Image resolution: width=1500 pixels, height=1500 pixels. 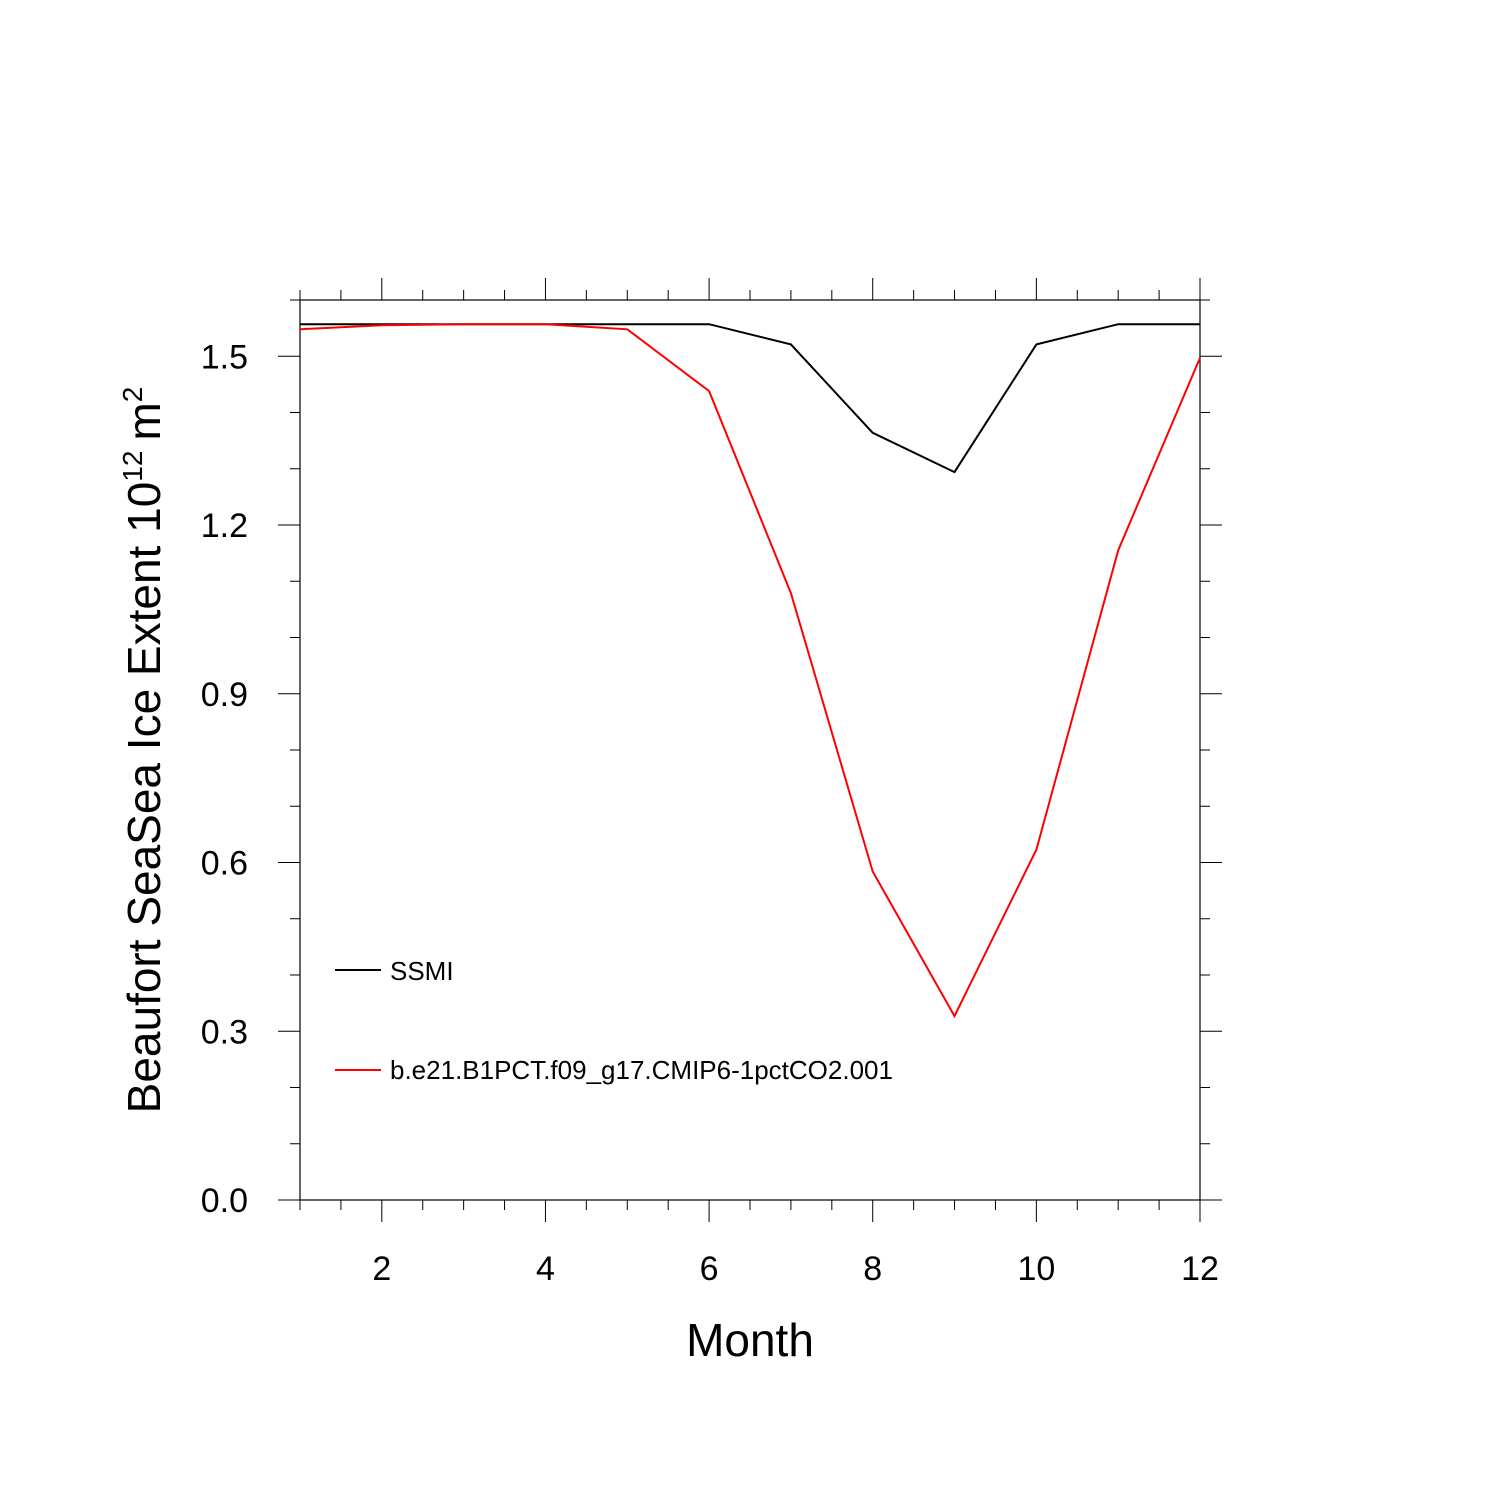 I want to click on y-tick-label: 1.5, so click(x=224, y=357).